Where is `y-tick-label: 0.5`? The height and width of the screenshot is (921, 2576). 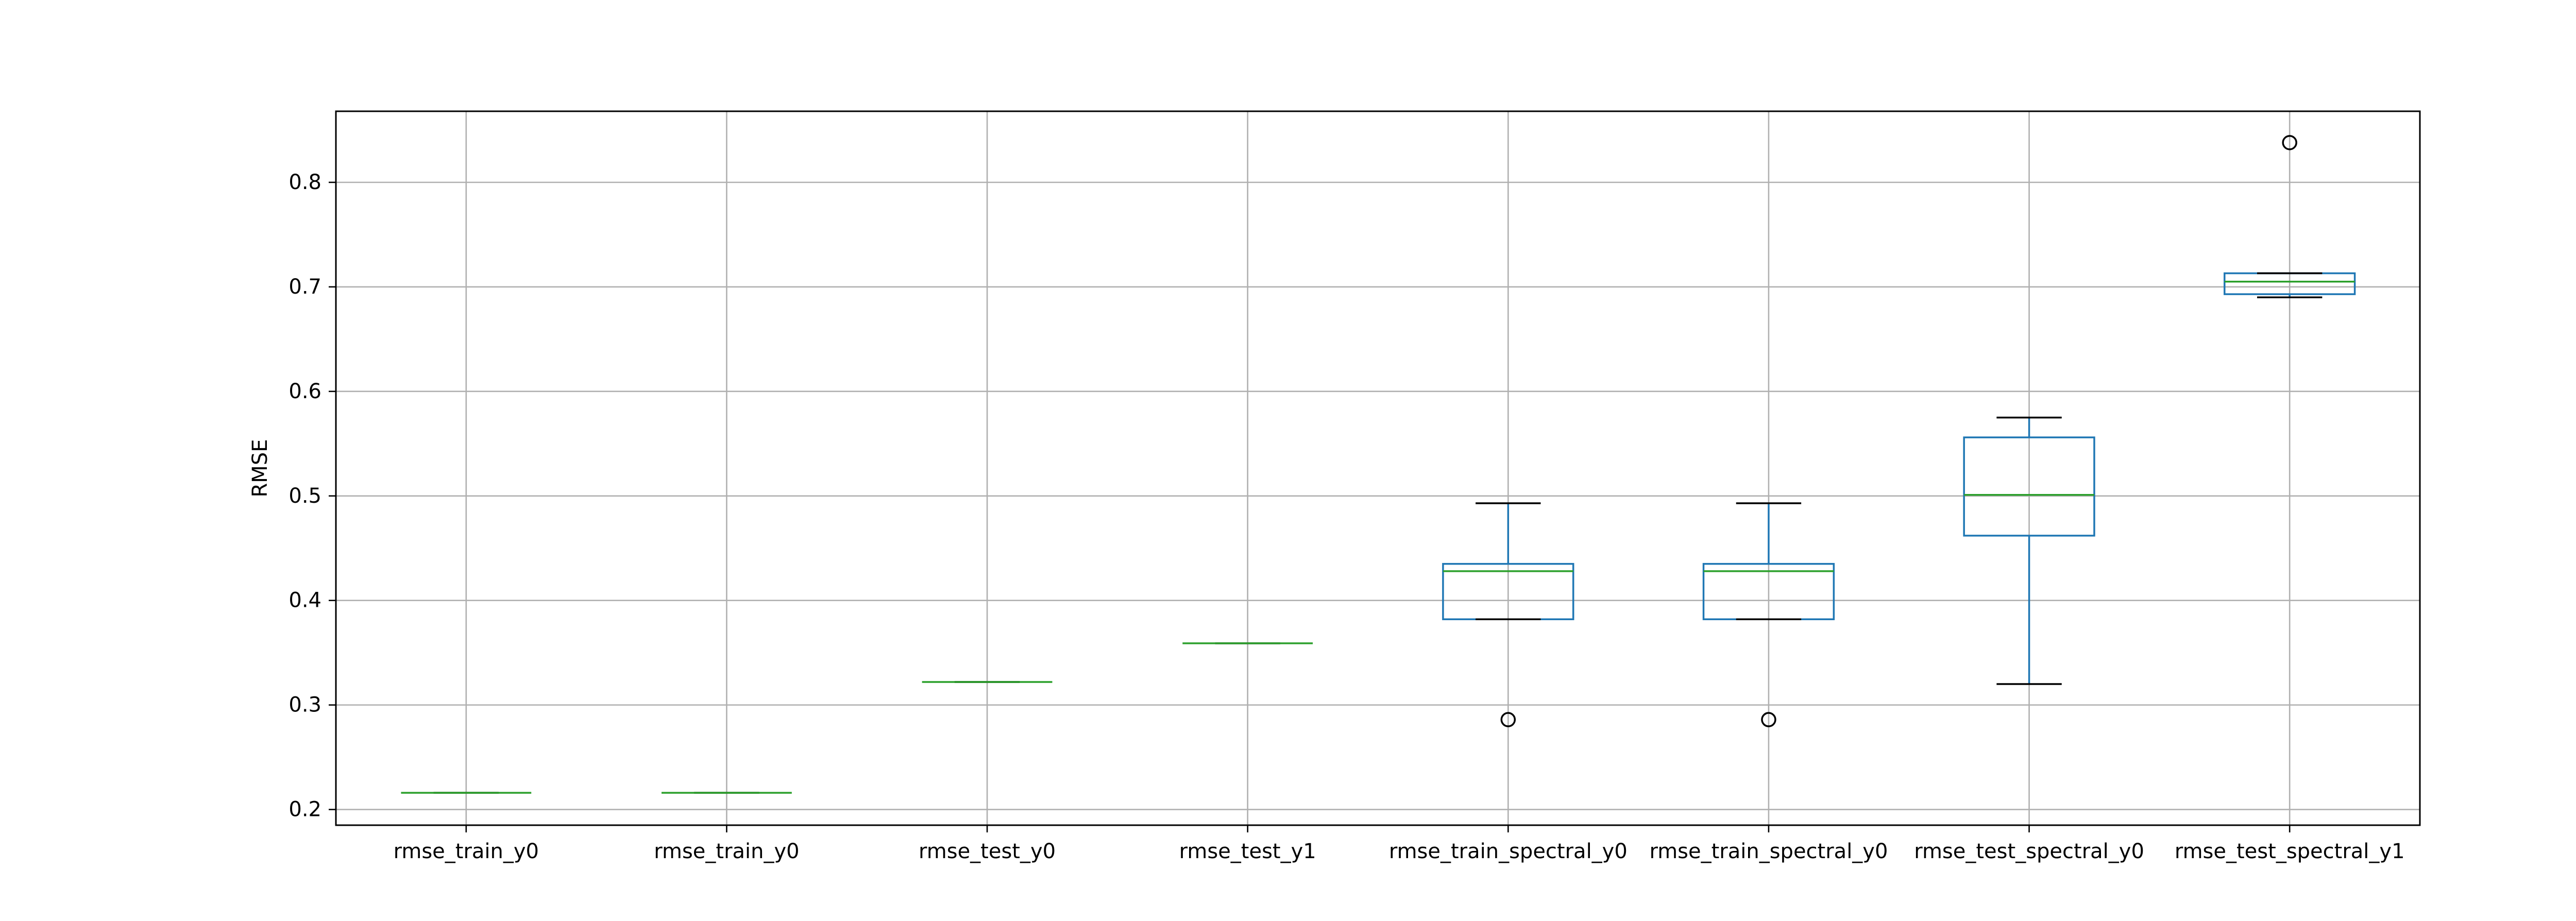 y-tick-label: 0.5 is located at coordinates (305, 496).